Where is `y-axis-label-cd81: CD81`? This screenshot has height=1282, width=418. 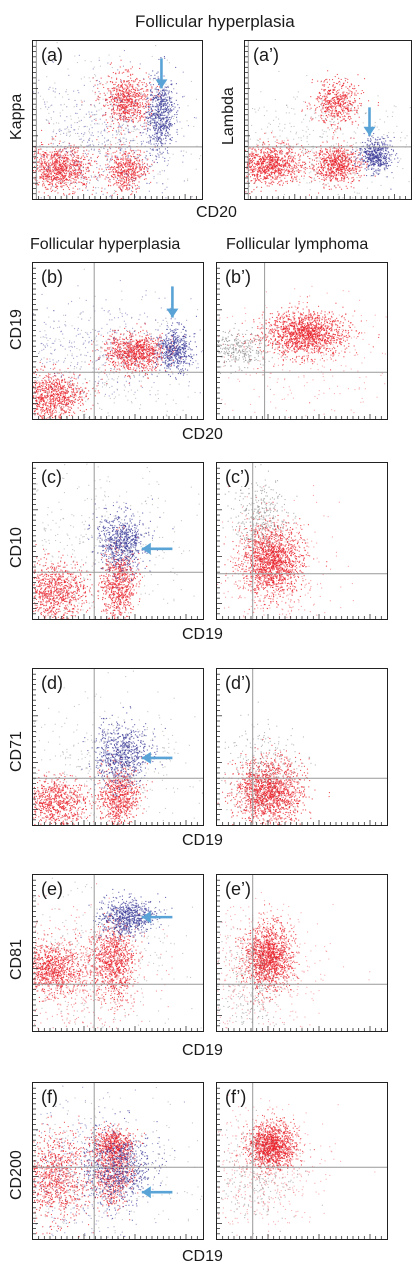 y-axis-label-cd81: CD81 is located at coordinates (17, 959).